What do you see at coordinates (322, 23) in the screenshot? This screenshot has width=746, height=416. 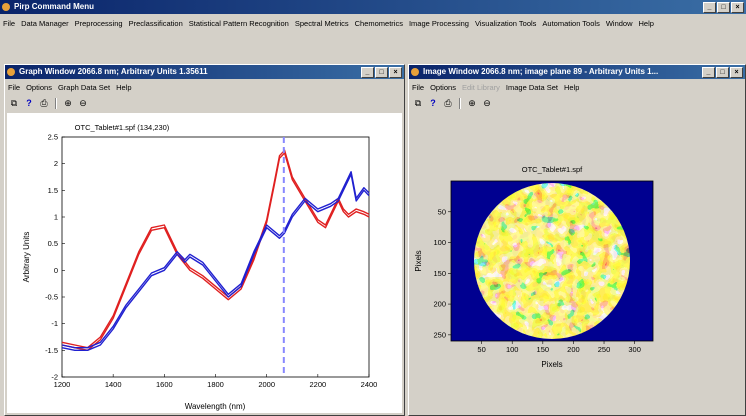 I see `menu-spectral-metrics: Spectral Metrics` at bounding box center [322, 23].